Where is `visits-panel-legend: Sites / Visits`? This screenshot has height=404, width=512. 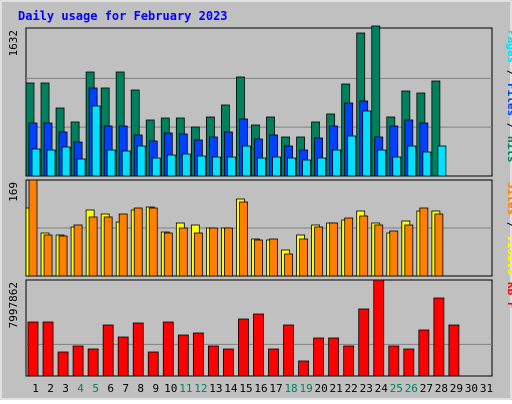 visits-panel-legend: Sites / Visits is located at coordinates (508, 228).